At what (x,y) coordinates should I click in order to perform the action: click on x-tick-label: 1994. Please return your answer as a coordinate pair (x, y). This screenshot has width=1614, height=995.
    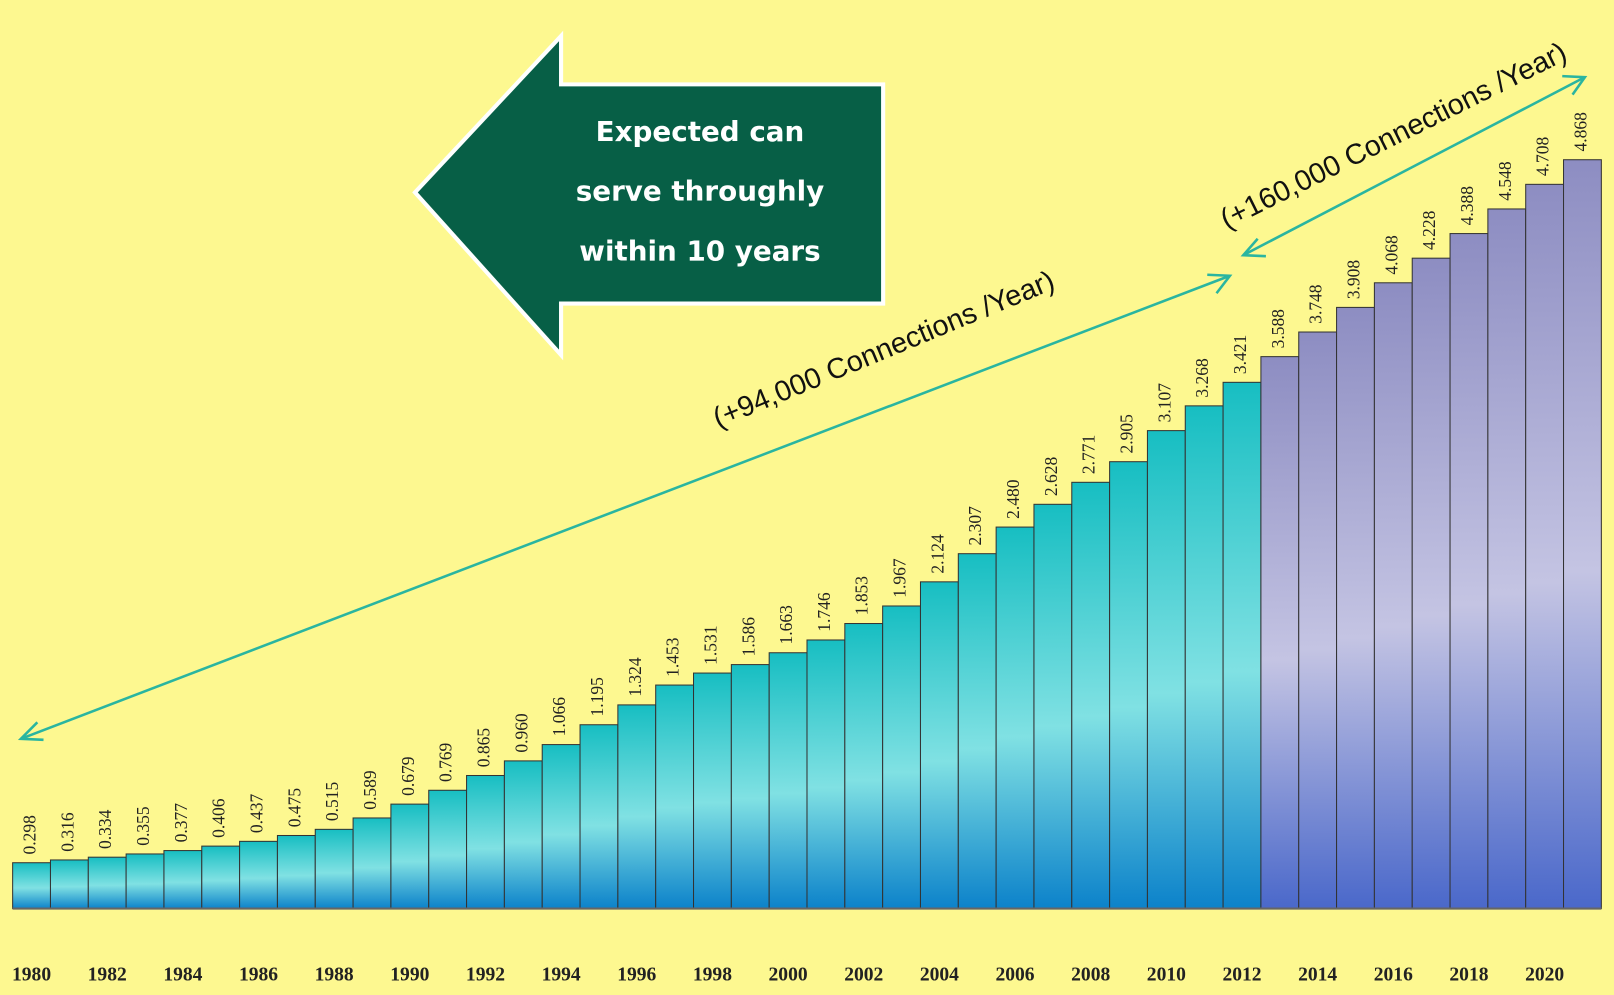
    Looking at the image, I should click on (561, 975).